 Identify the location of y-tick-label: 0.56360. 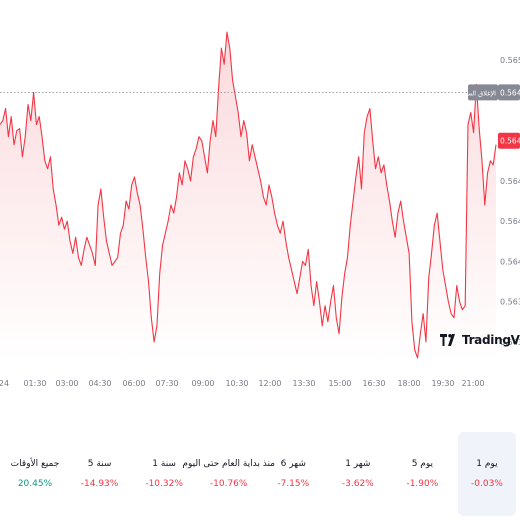
(510, 342).